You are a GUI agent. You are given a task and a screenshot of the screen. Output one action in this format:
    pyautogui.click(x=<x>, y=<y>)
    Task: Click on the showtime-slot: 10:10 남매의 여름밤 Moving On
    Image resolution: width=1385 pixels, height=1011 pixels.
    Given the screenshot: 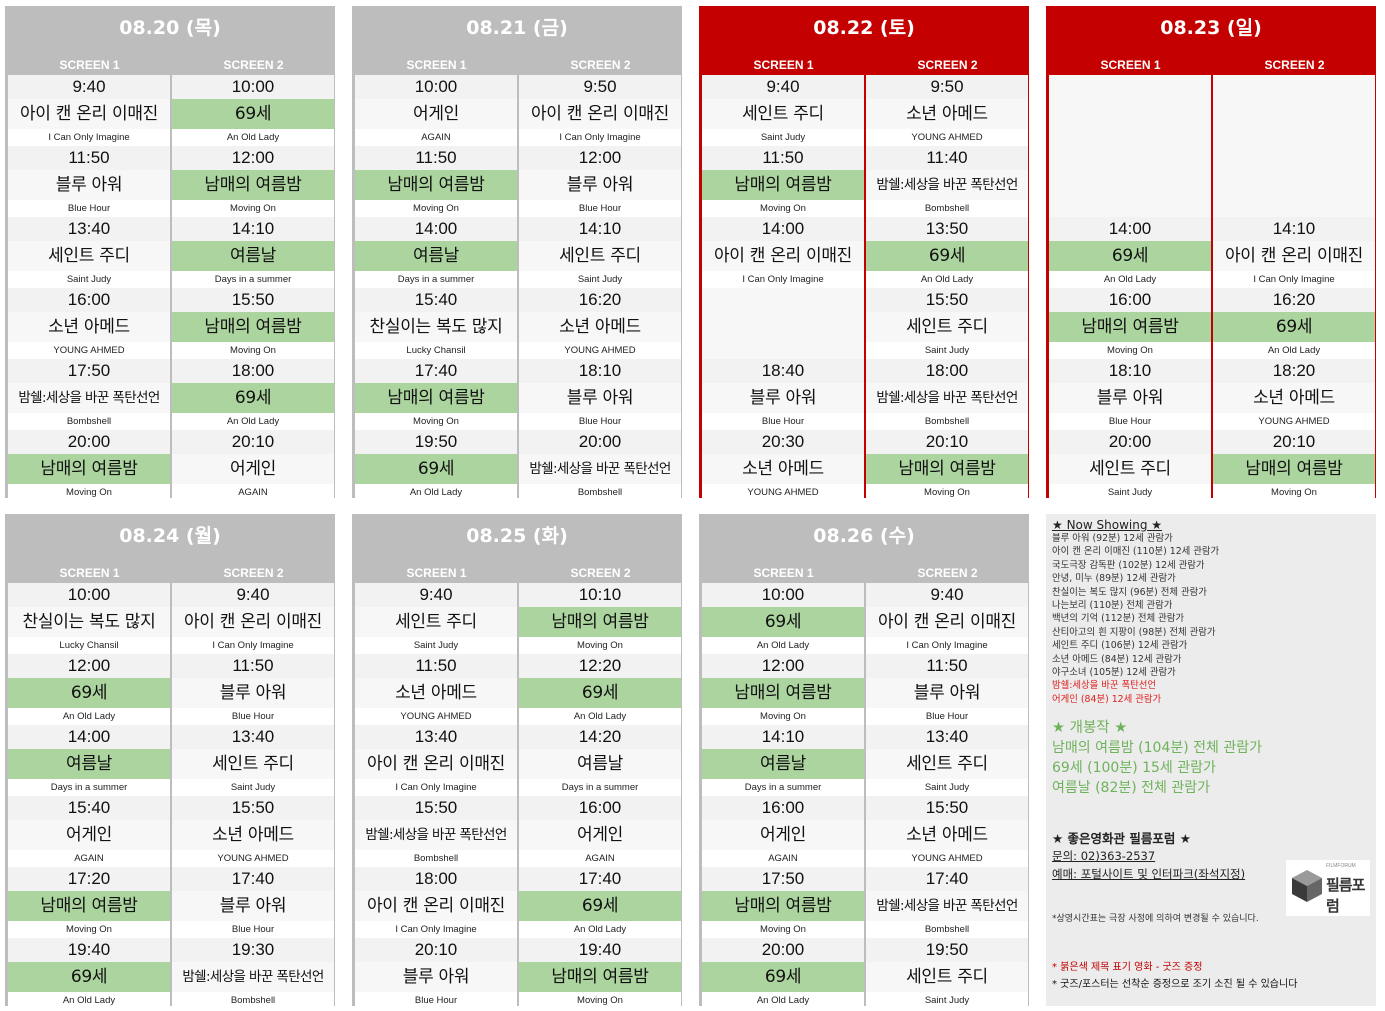 What is the action you would take?
    pyautogui.click(x=600, y=618)
    